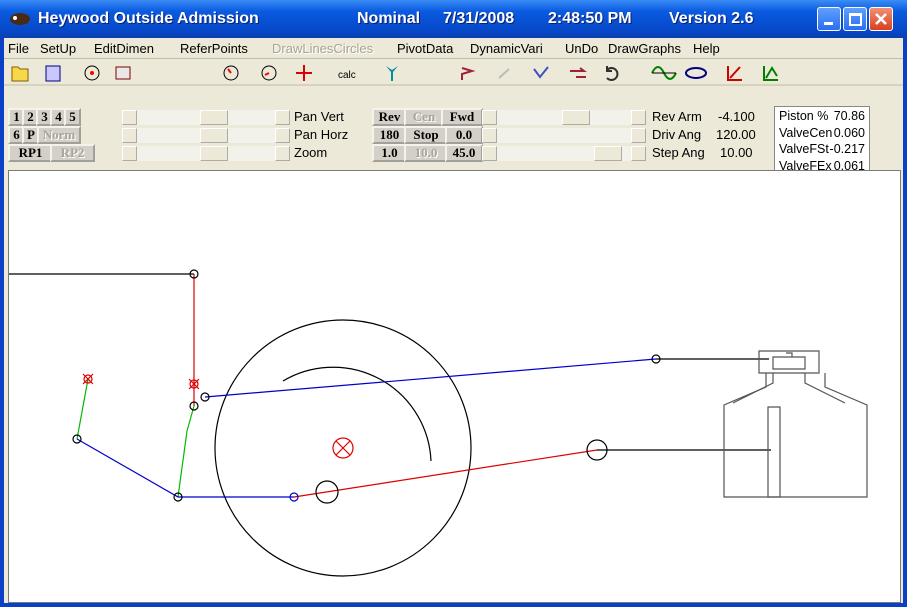  I want to click on menu-item: DynamicVari, so click(506, 48).